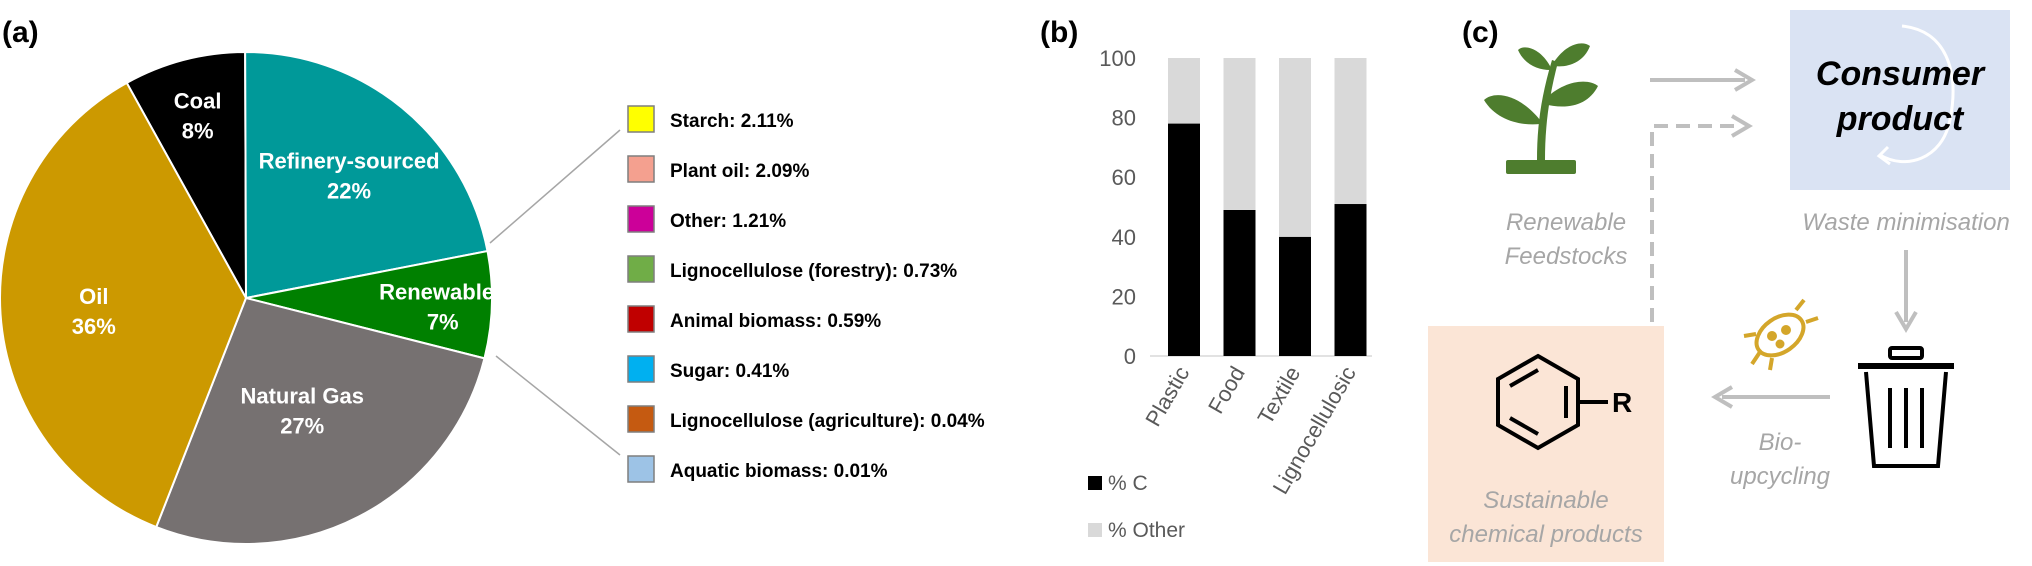 The image size is (2032, 566). What do you see at coordinates (775, 321) in the screenshot?
I see `legend-label-animal-biomass: Animal biomass: 0.59%` at bounding box center [775, 321].